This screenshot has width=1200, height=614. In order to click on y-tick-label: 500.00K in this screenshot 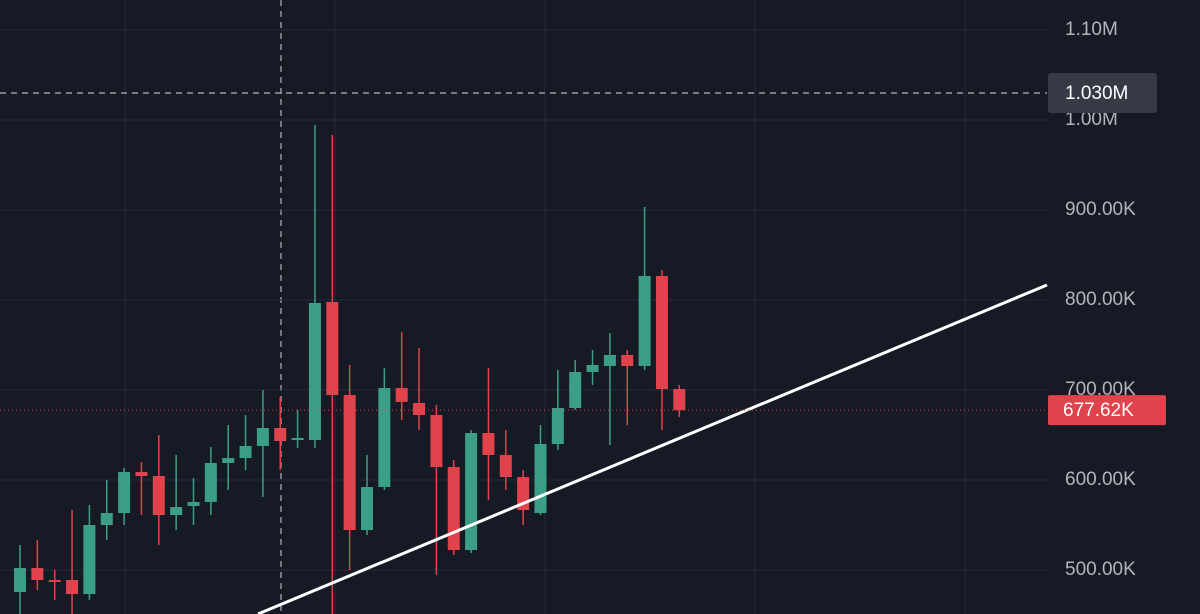, I will do `click(1100, 569)`.